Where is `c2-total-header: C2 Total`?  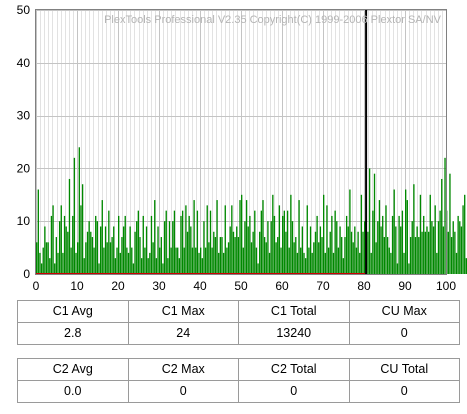
c2-total-header: C2 Total is located at coordinates (294, 369).